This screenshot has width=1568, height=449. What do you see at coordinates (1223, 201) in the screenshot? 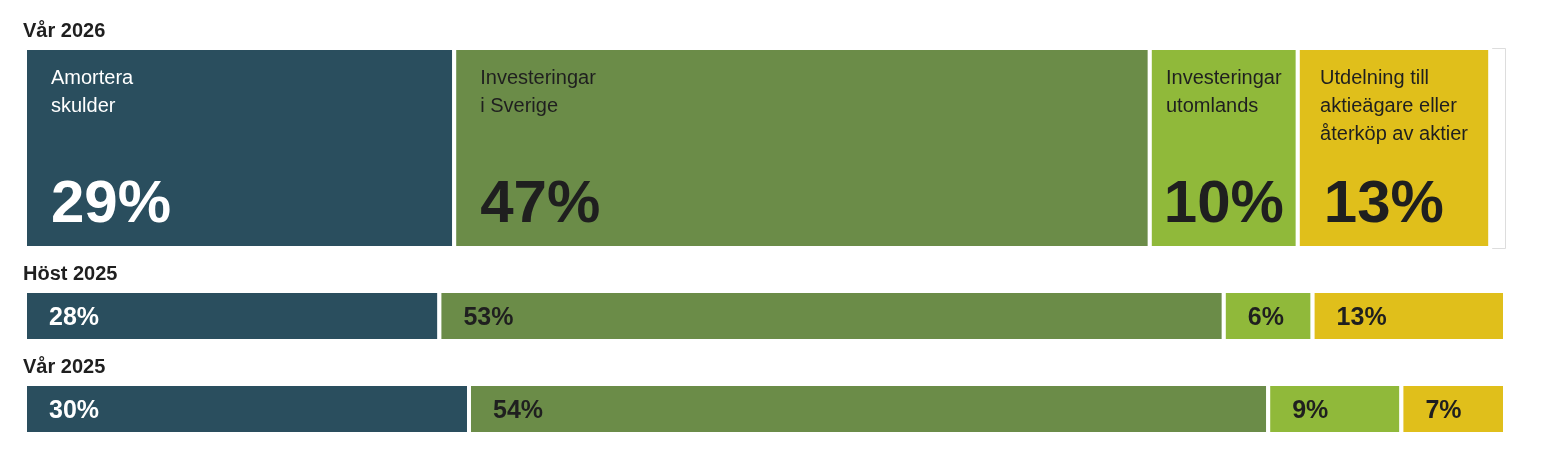
I see `data-label: 10%` at bounding box center [1223, 201].